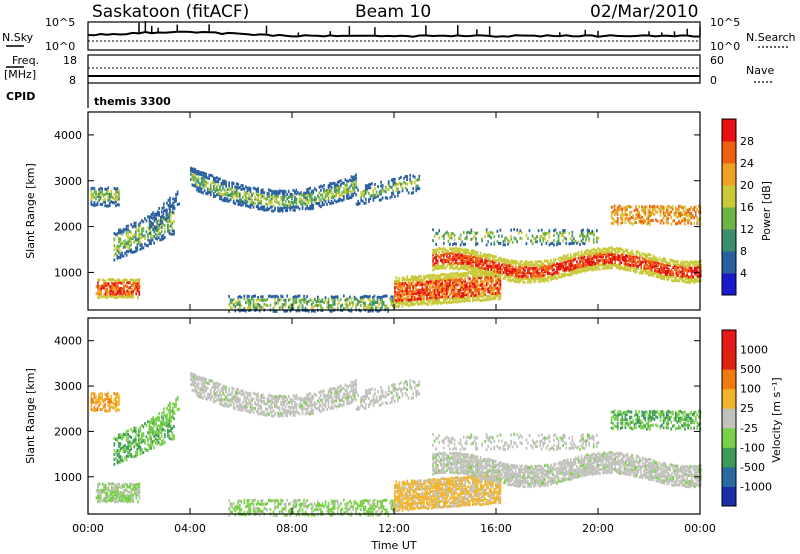  Describe the element at coordinates (68, 135) in the screenshot. I see `y-tick-label: 4000` at that location.